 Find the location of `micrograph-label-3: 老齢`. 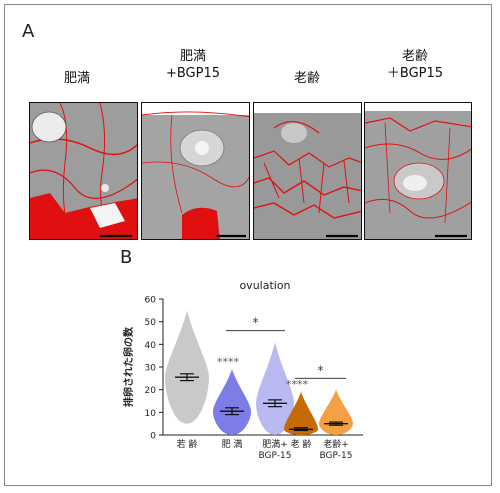

micrograph-label-3: 老齢 is located at coordinates (307, 78).